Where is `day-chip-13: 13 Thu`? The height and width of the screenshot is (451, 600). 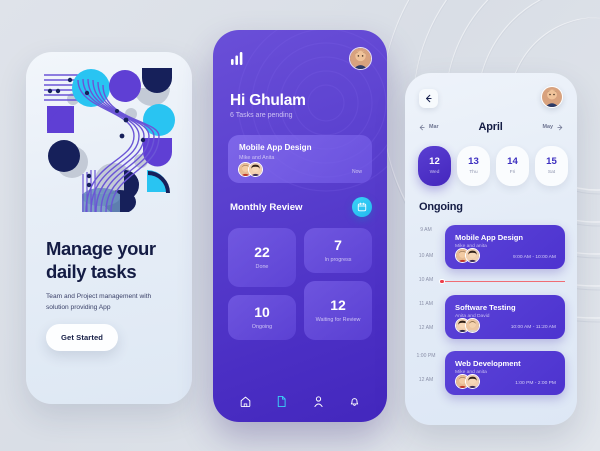 day-chip-13: 13 Thu is located at coordinates (473, 166).